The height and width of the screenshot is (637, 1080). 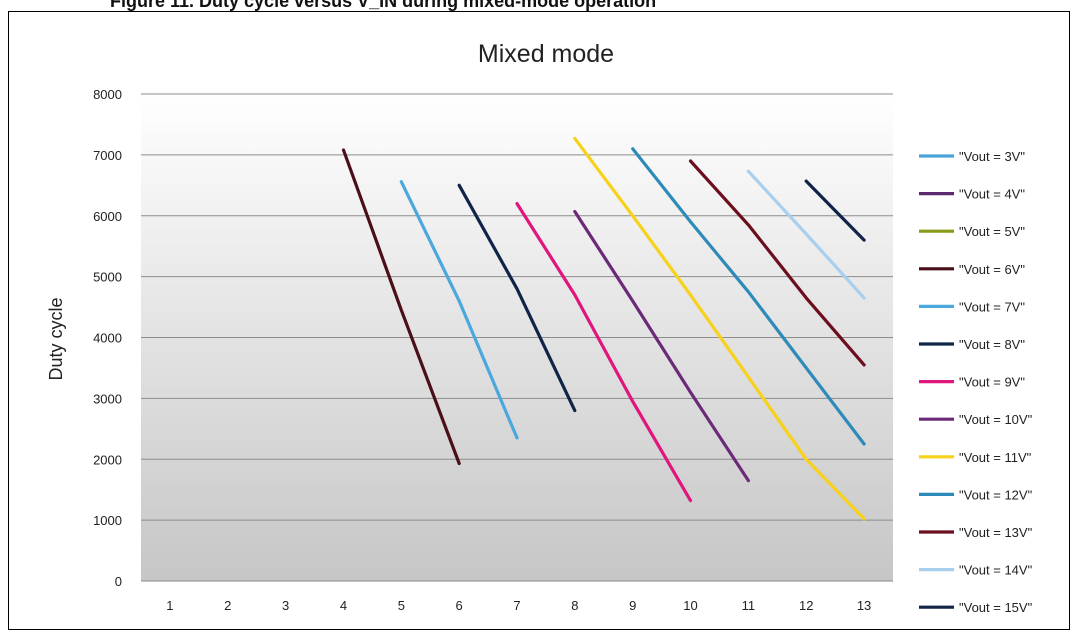 What do you see at coordinates (992, 231) in the screenshot?
I see `legend-label: "Vout = 5V"` at bounding box center [992, 231].